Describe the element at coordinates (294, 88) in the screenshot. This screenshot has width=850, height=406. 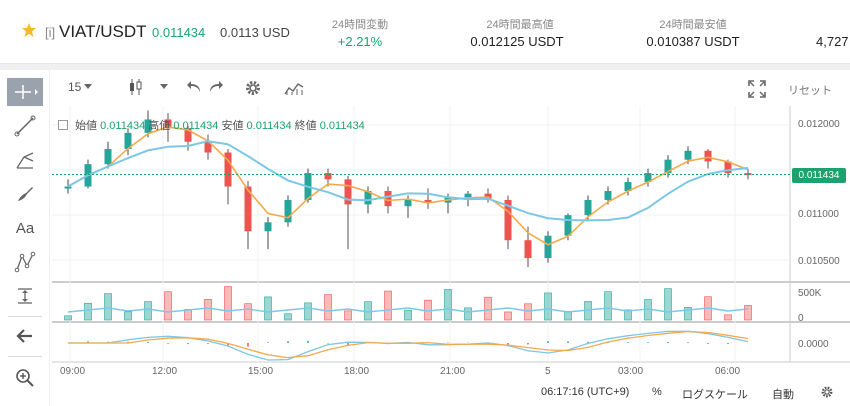
I see `indicators-icon` at that location.